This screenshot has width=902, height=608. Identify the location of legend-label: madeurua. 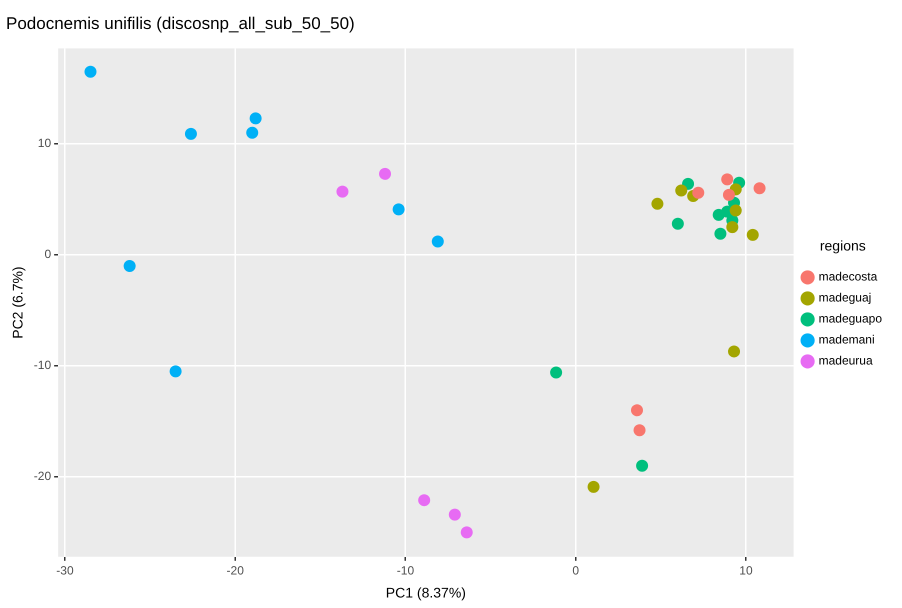
(845, 361).